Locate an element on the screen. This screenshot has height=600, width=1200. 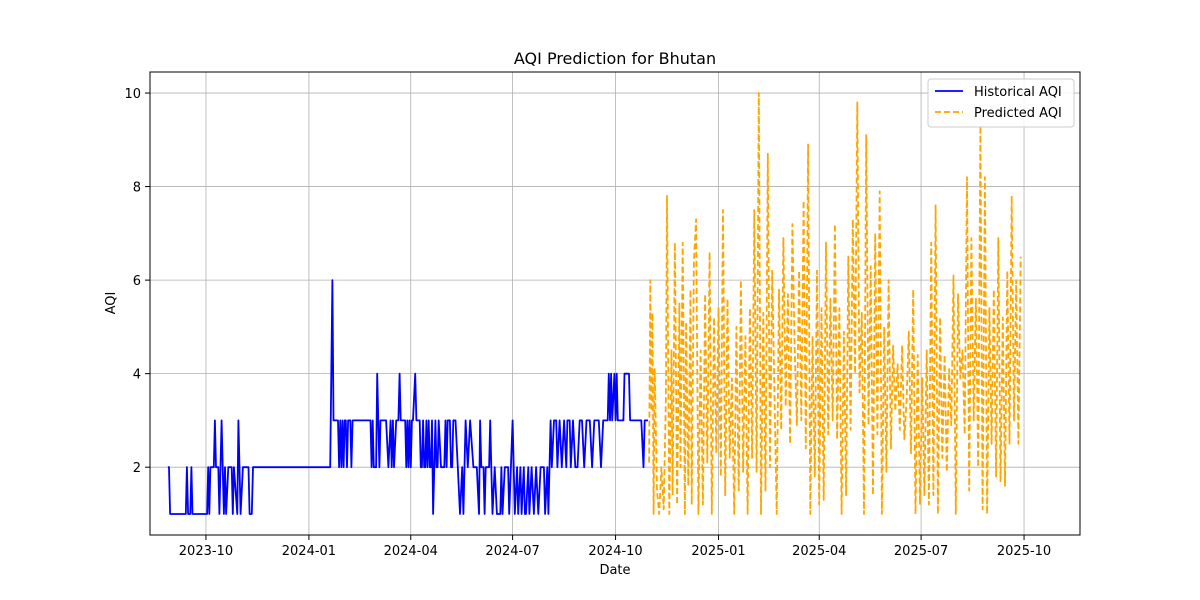
y-tick-label: 2 is located at coordinates (137, 468).